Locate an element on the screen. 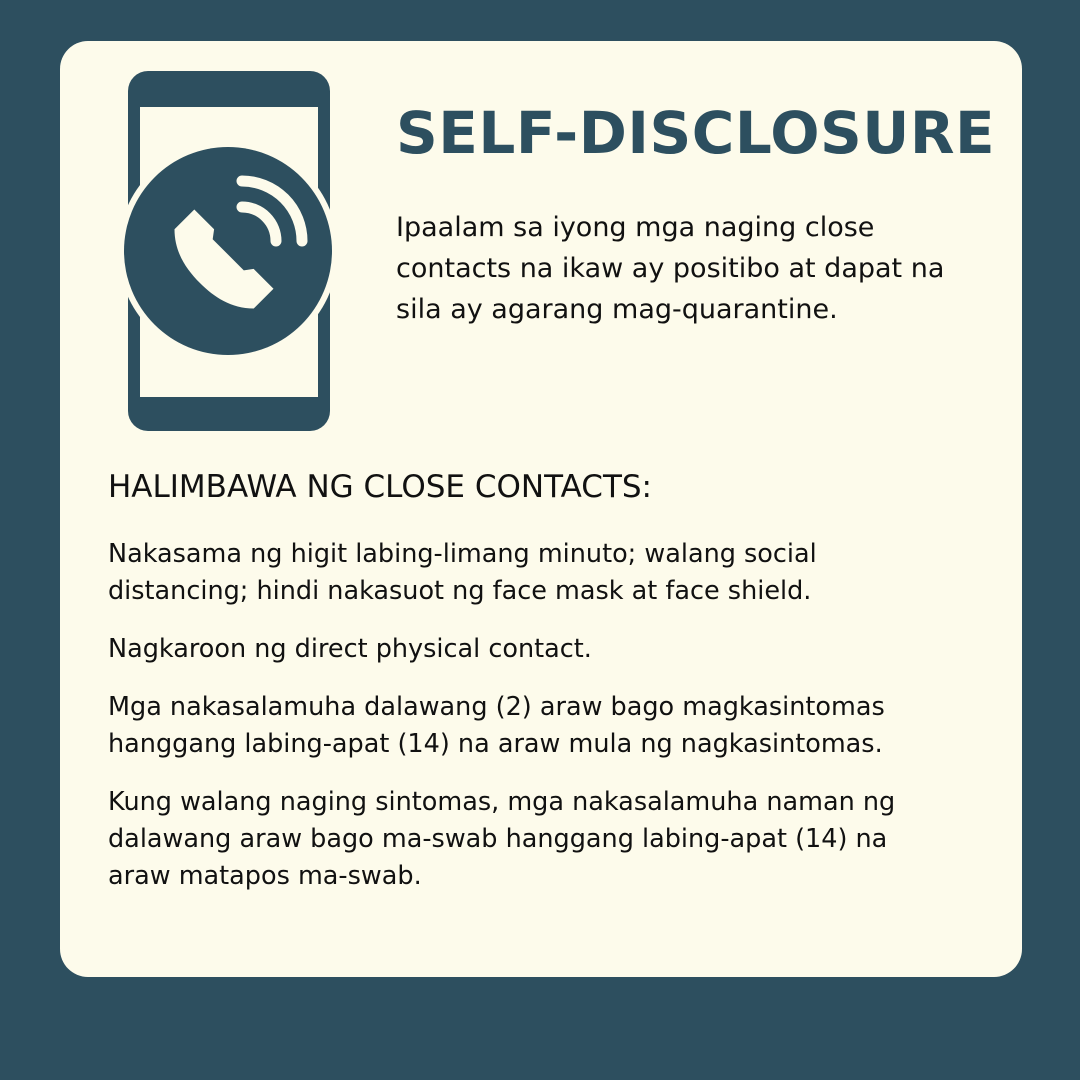 The width and height of the screenshot is (1080, 1080). phone-call-icon is located at coordinates (230, 251).